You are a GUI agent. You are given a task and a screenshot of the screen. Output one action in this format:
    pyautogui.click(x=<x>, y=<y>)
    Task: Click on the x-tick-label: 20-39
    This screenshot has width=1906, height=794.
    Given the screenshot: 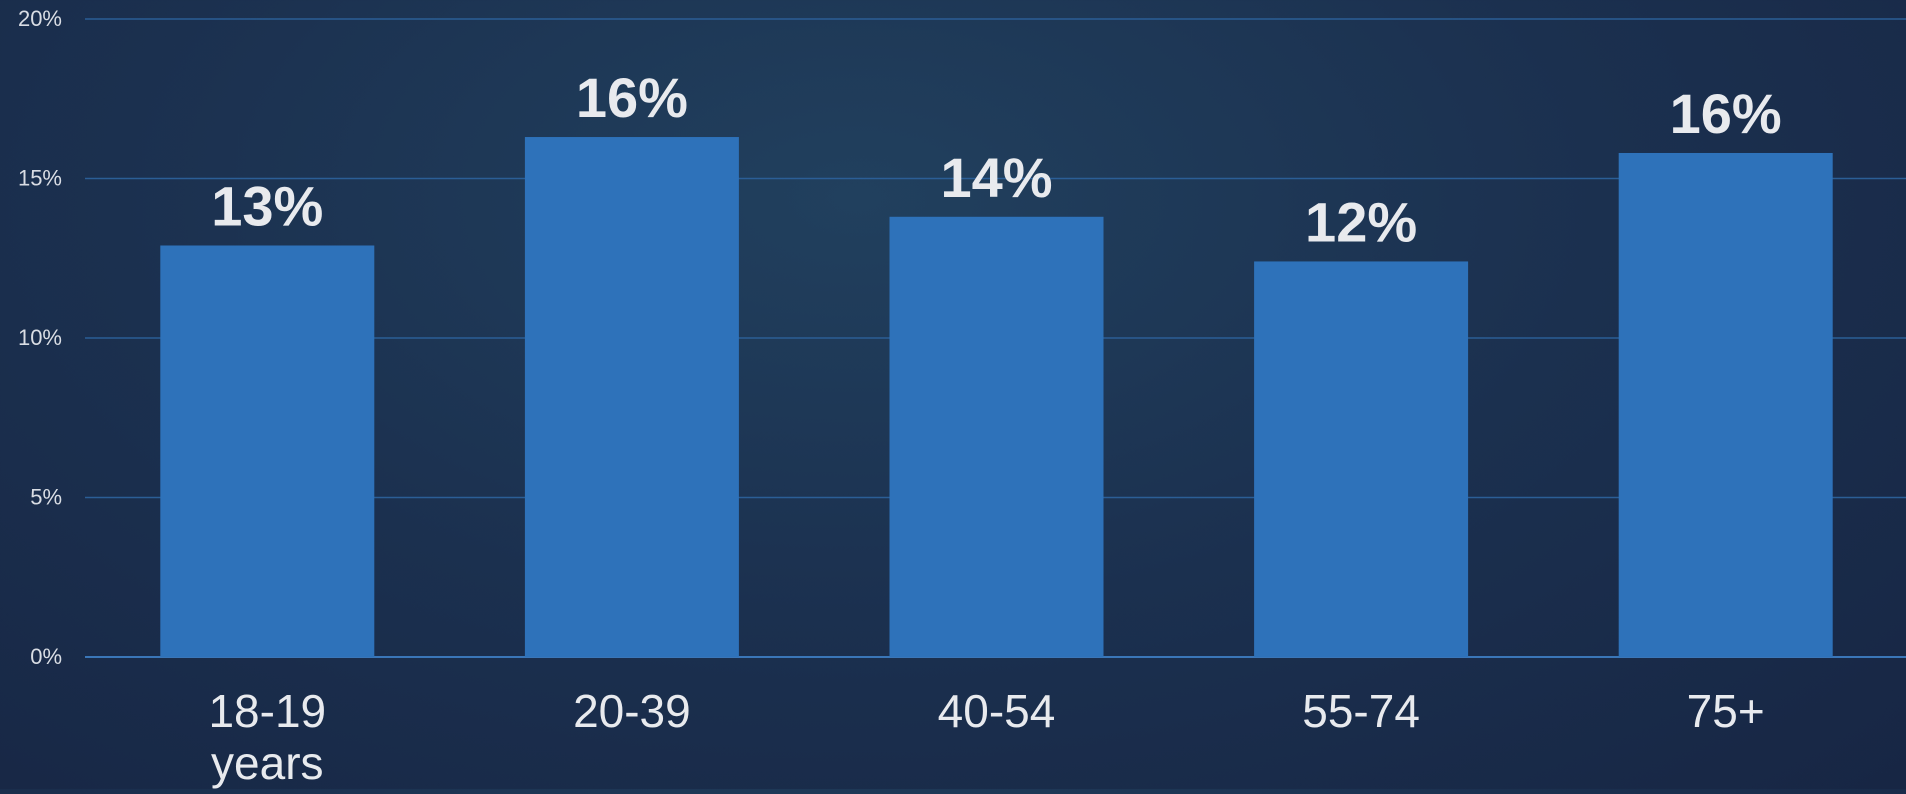 What is the action you would take?
    pyautogui.click(x=632, y=711)
    